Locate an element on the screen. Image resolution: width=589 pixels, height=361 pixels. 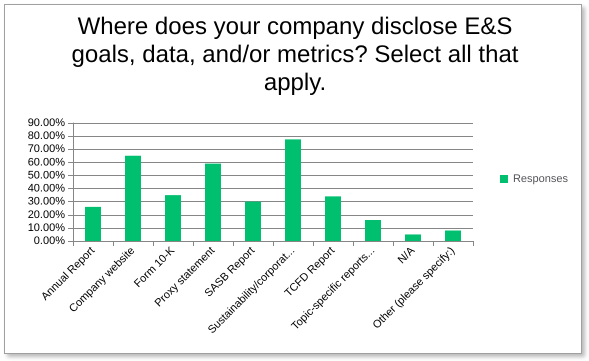
y-tick-label: 20.00% is located at coordinates (47, 214).